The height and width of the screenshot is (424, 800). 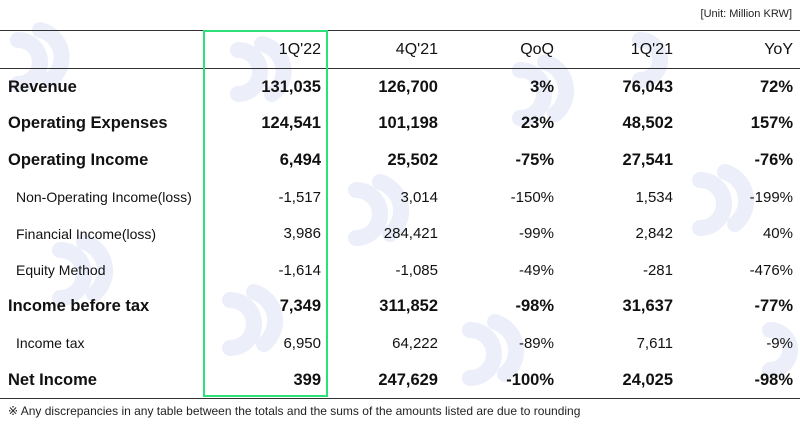 What do you see at coordinates (647, 123) in the screenshot?
I see `cell-1q21: 48,502` at bounding box center [647, 123].